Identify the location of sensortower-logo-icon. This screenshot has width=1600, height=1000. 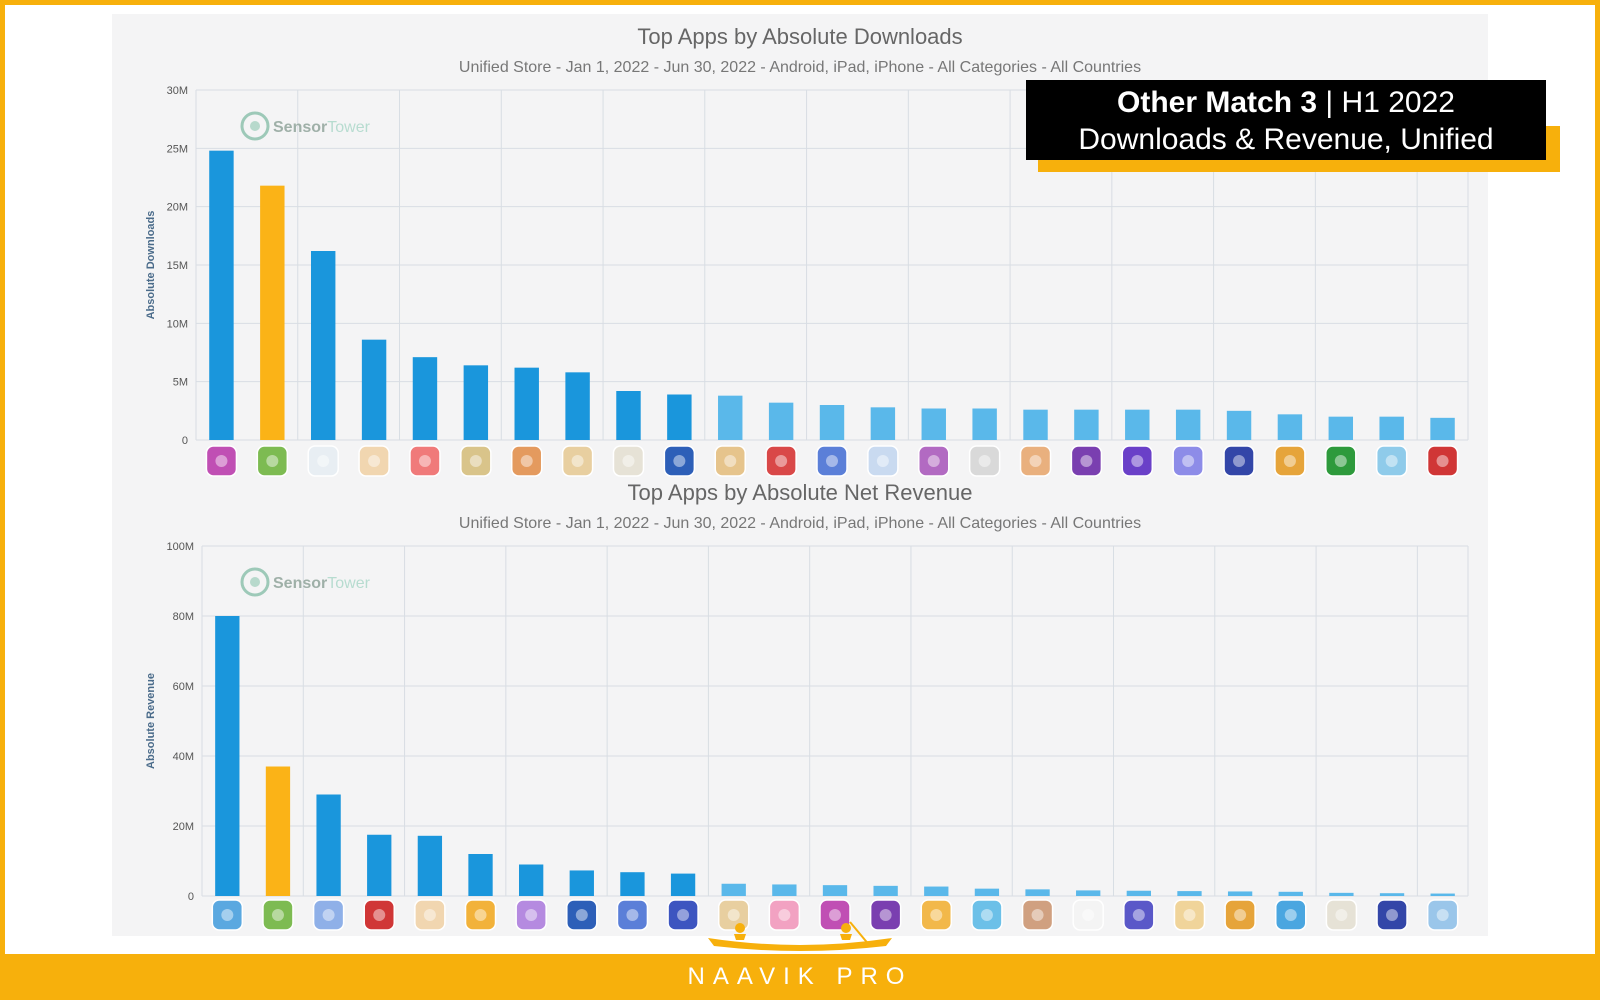
(255, 126).